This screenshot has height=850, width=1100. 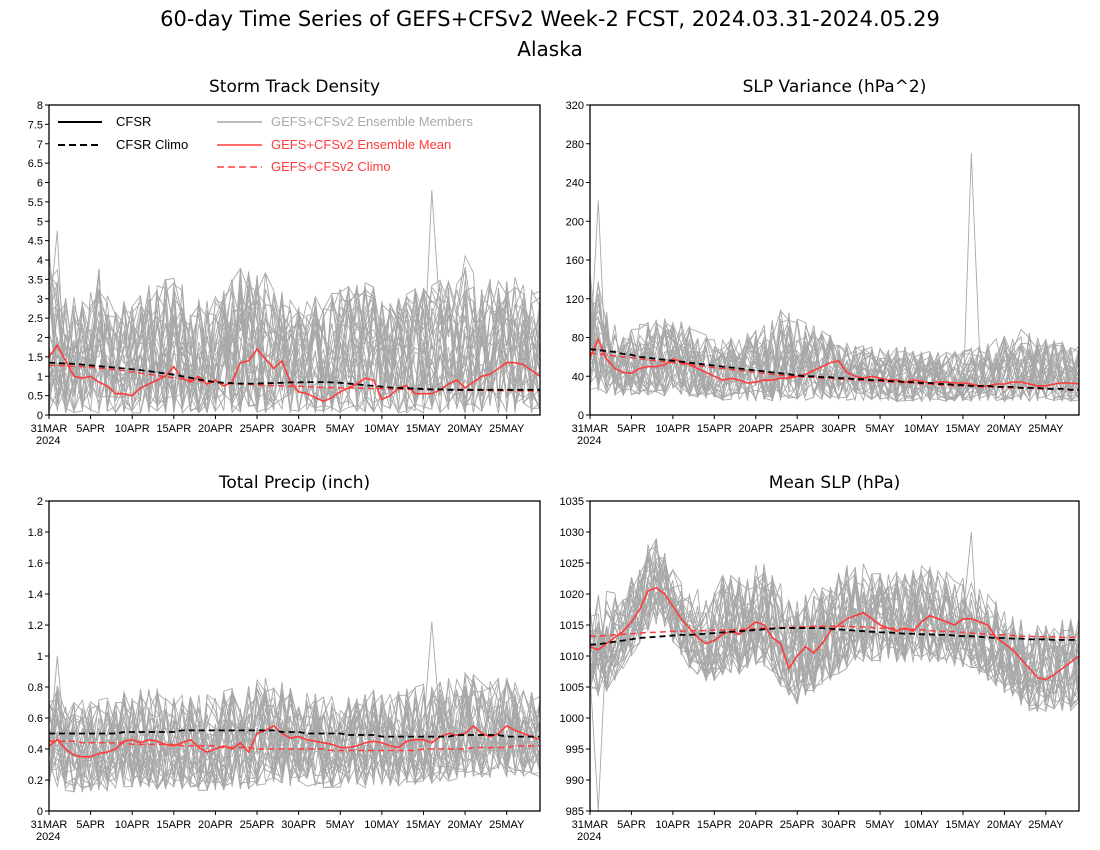 What do you see at coordinates (578, 377) in the screenshot?
I see `y-tick-label: 40` at bounding box center [578, 377].